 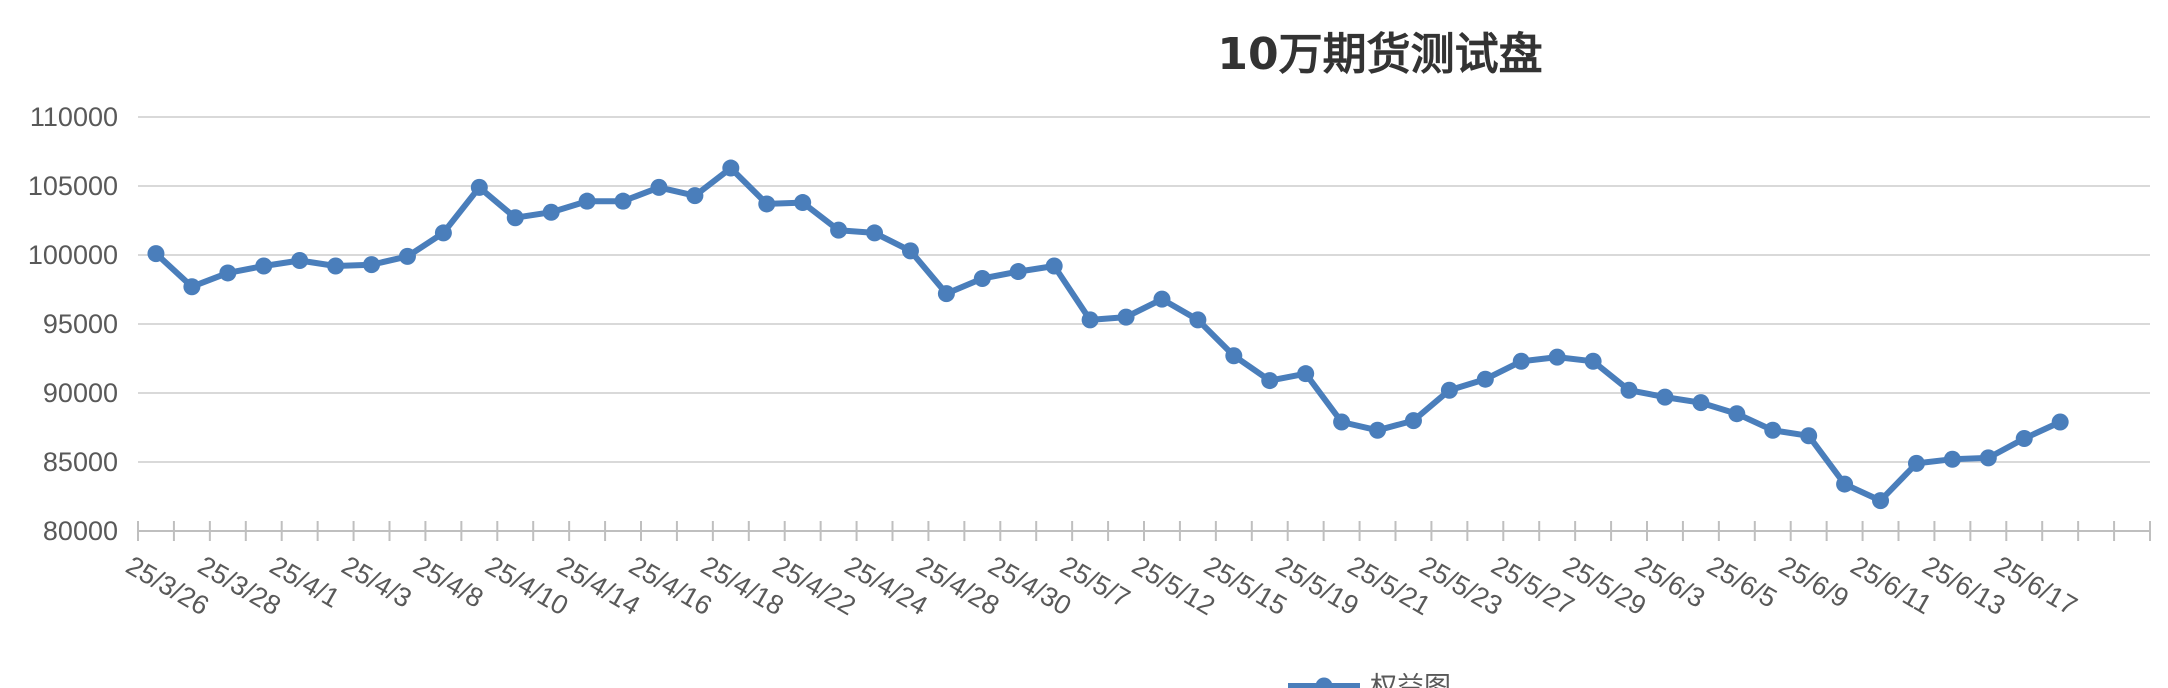 I want to click on x-tick-label: 25/6/13, so click(x=1963, y=585).